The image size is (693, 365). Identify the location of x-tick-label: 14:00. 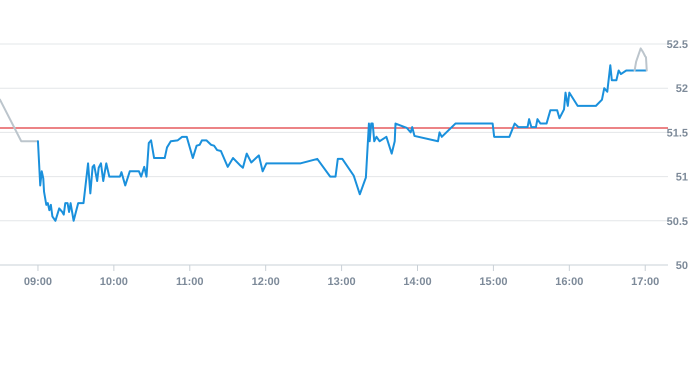
(417, 282).